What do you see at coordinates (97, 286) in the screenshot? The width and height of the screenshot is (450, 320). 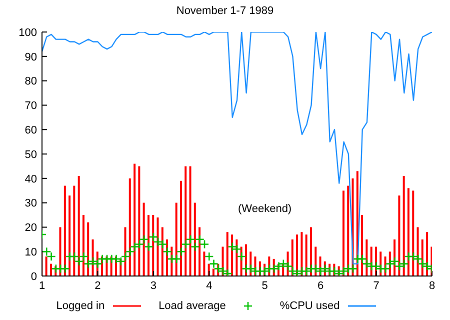 I see `x-tick-label: 2` at bounding box center [97, 286].